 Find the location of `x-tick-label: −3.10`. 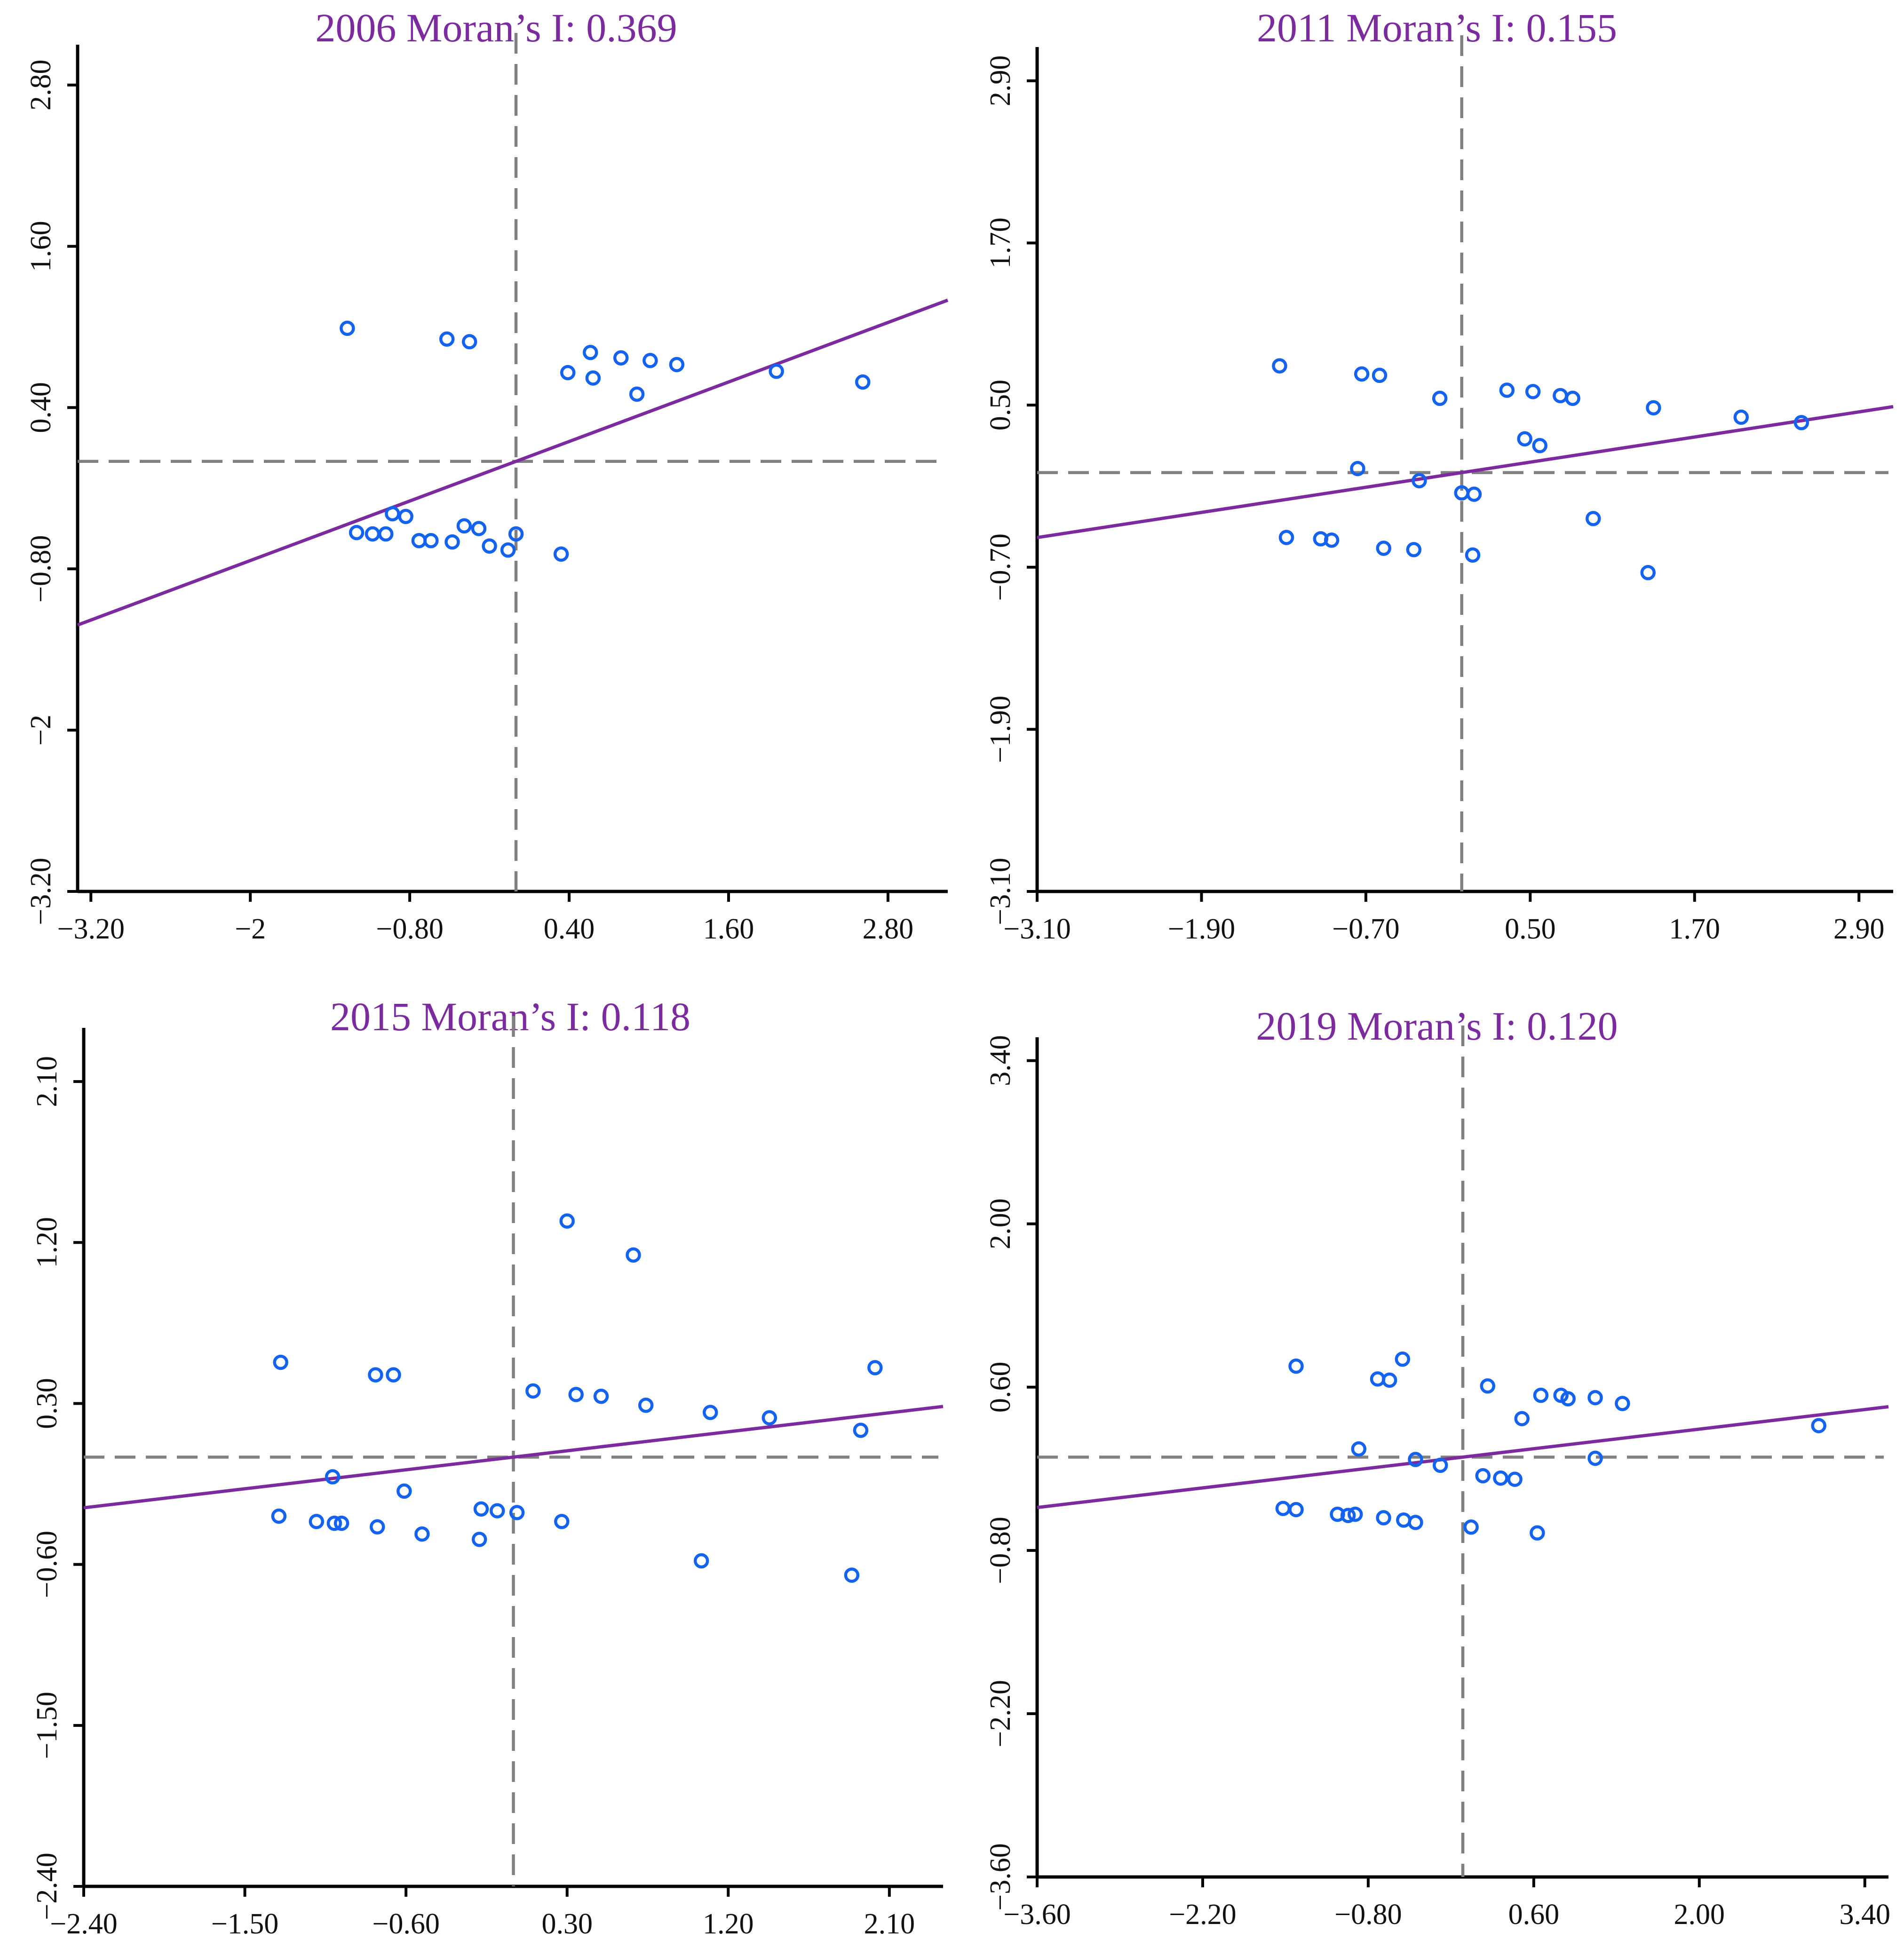

x-tick-label: −3.10 is located at coordinates (1037, 929).